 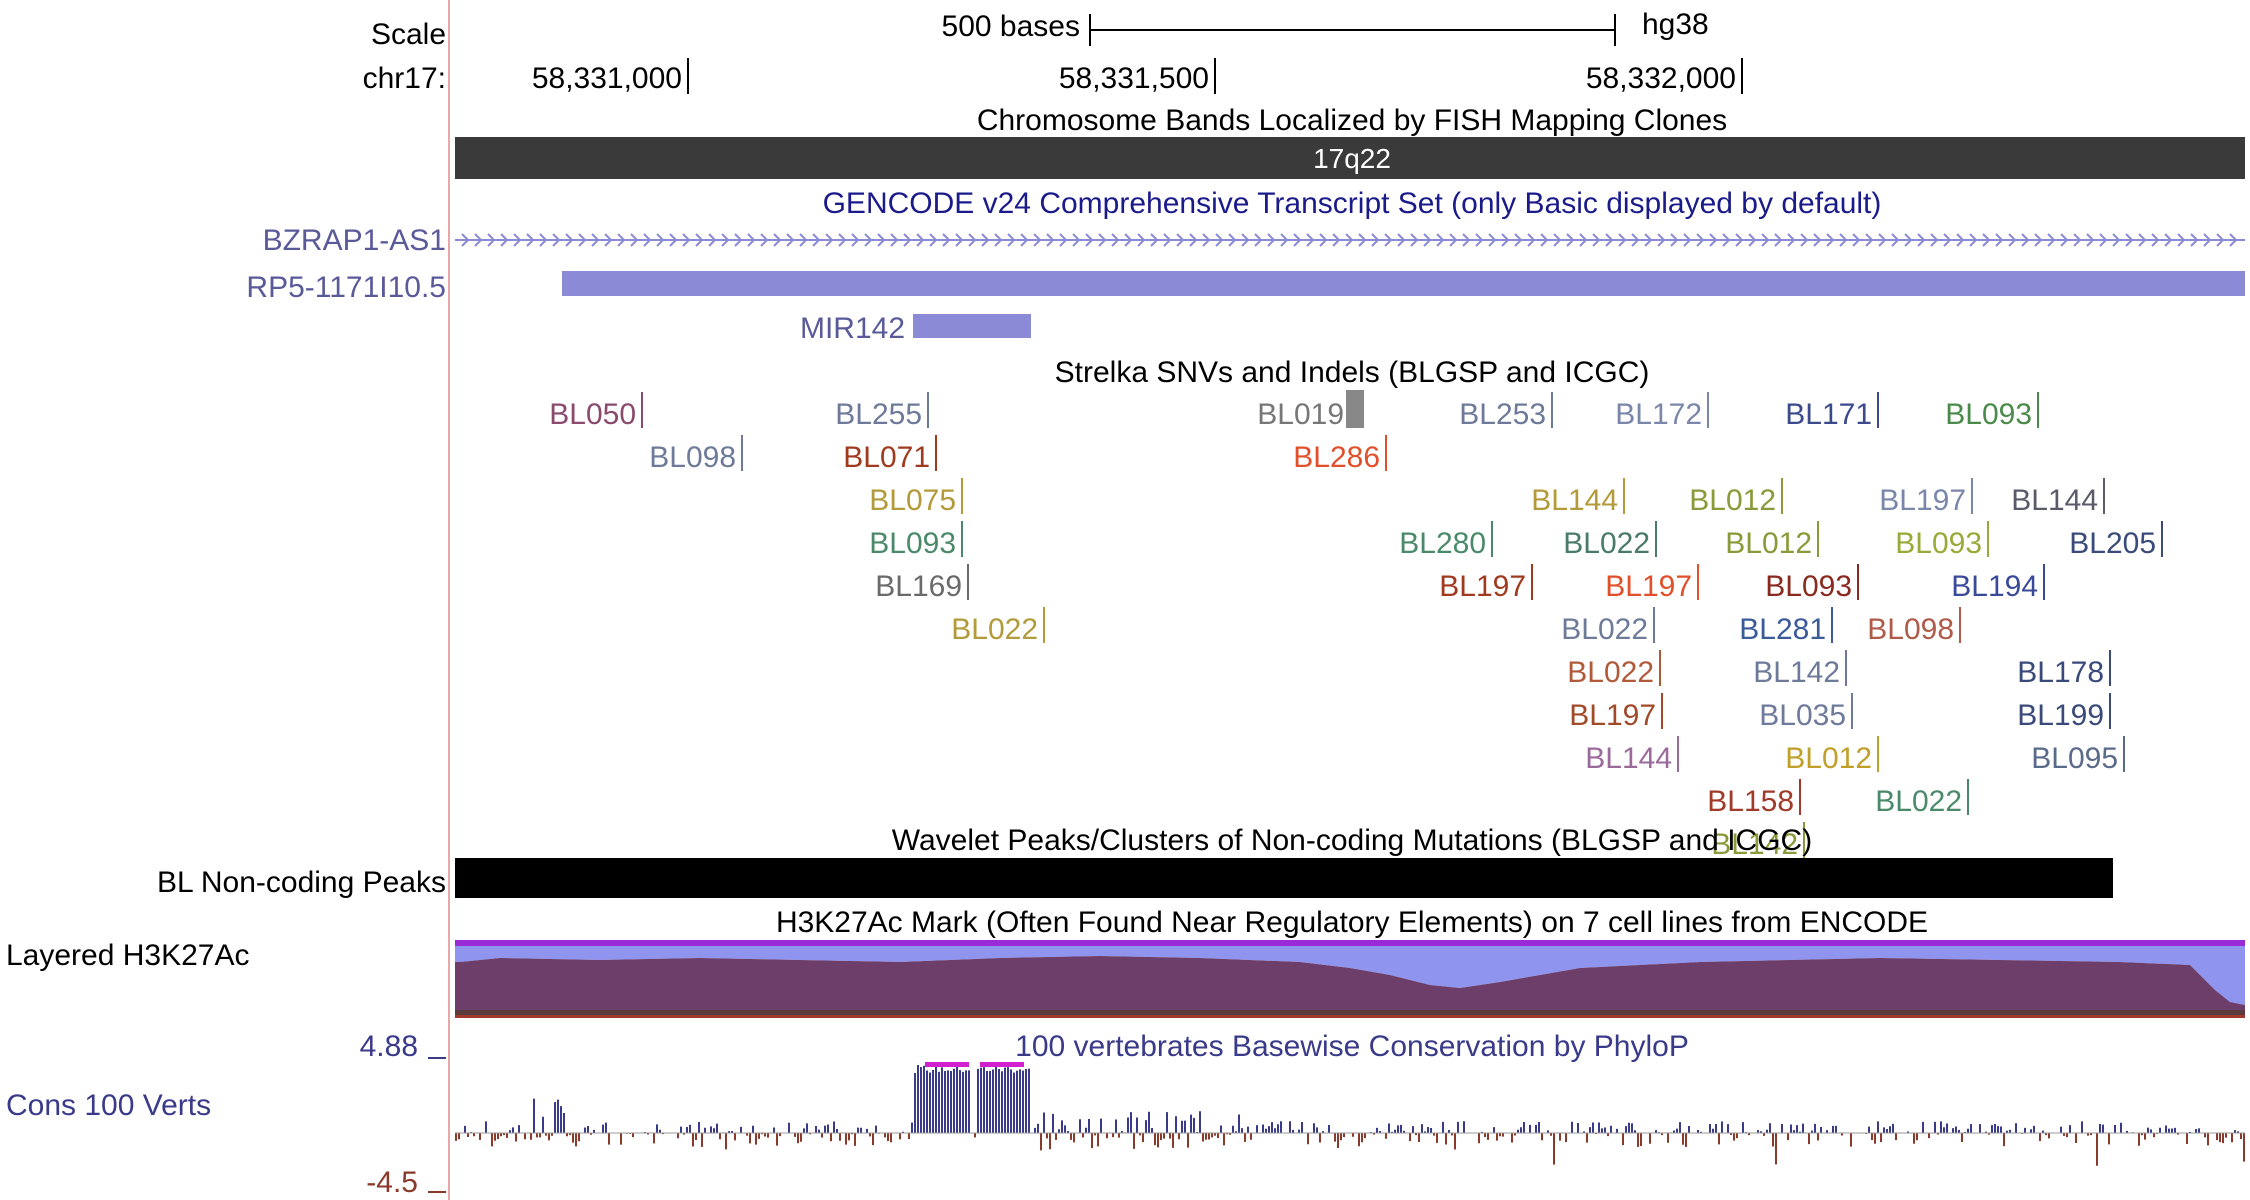 I want to click on strelka-item: BL171, so click(x=1832, y=411).